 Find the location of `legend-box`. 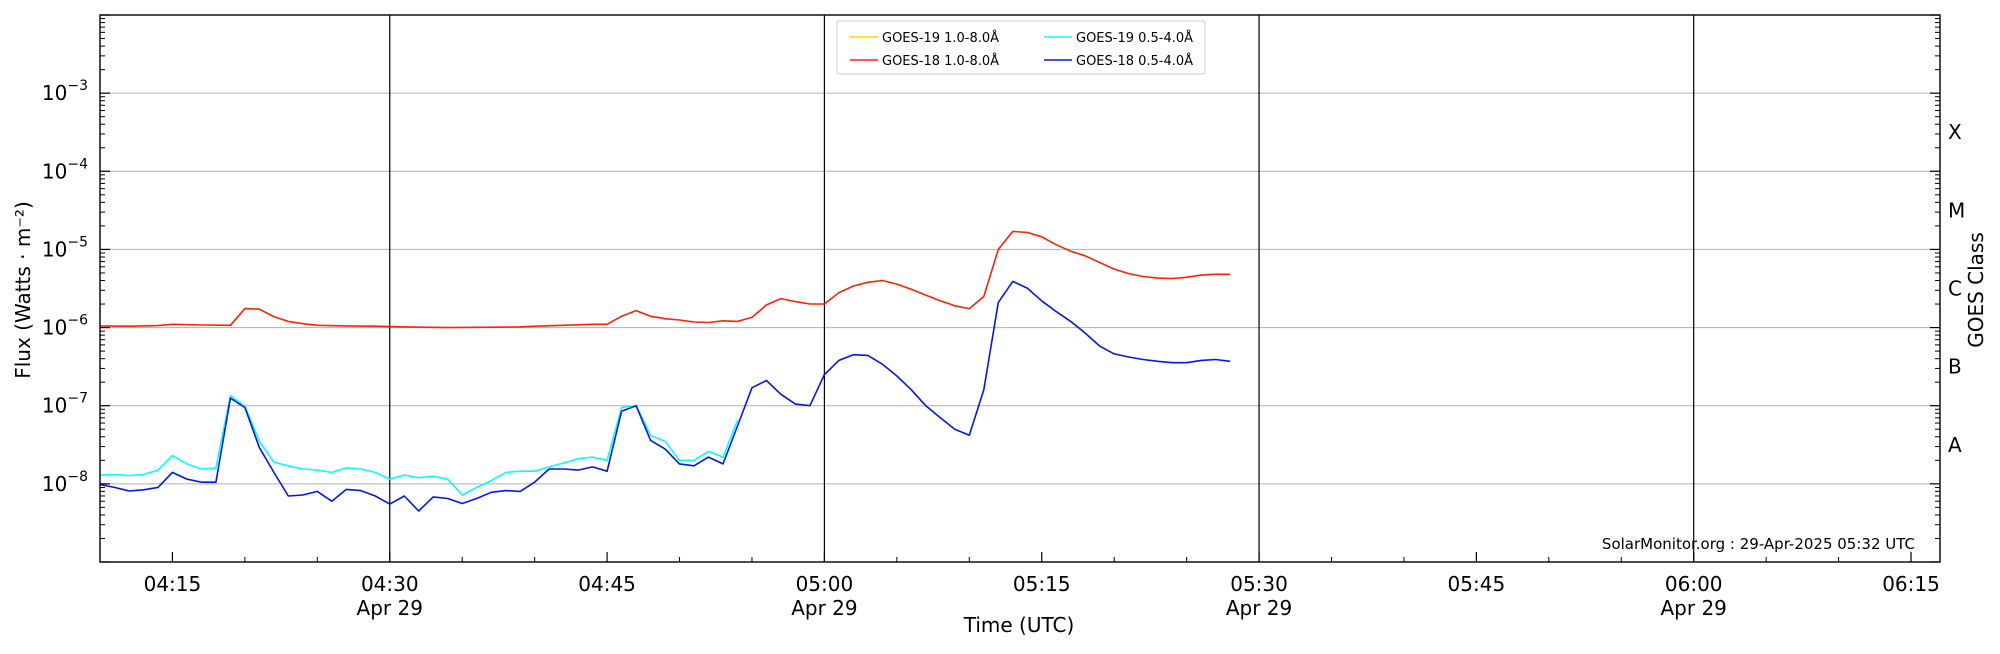

legend-box is located at coordinates (1021, 47).